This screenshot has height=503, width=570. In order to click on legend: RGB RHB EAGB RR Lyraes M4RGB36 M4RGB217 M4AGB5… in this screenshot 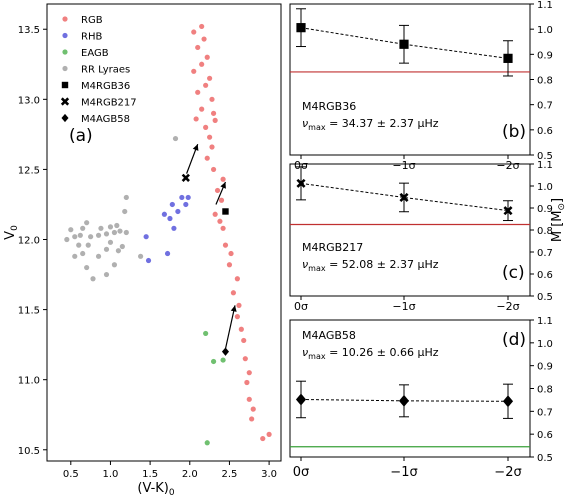, I will do `click(98, 70)`.